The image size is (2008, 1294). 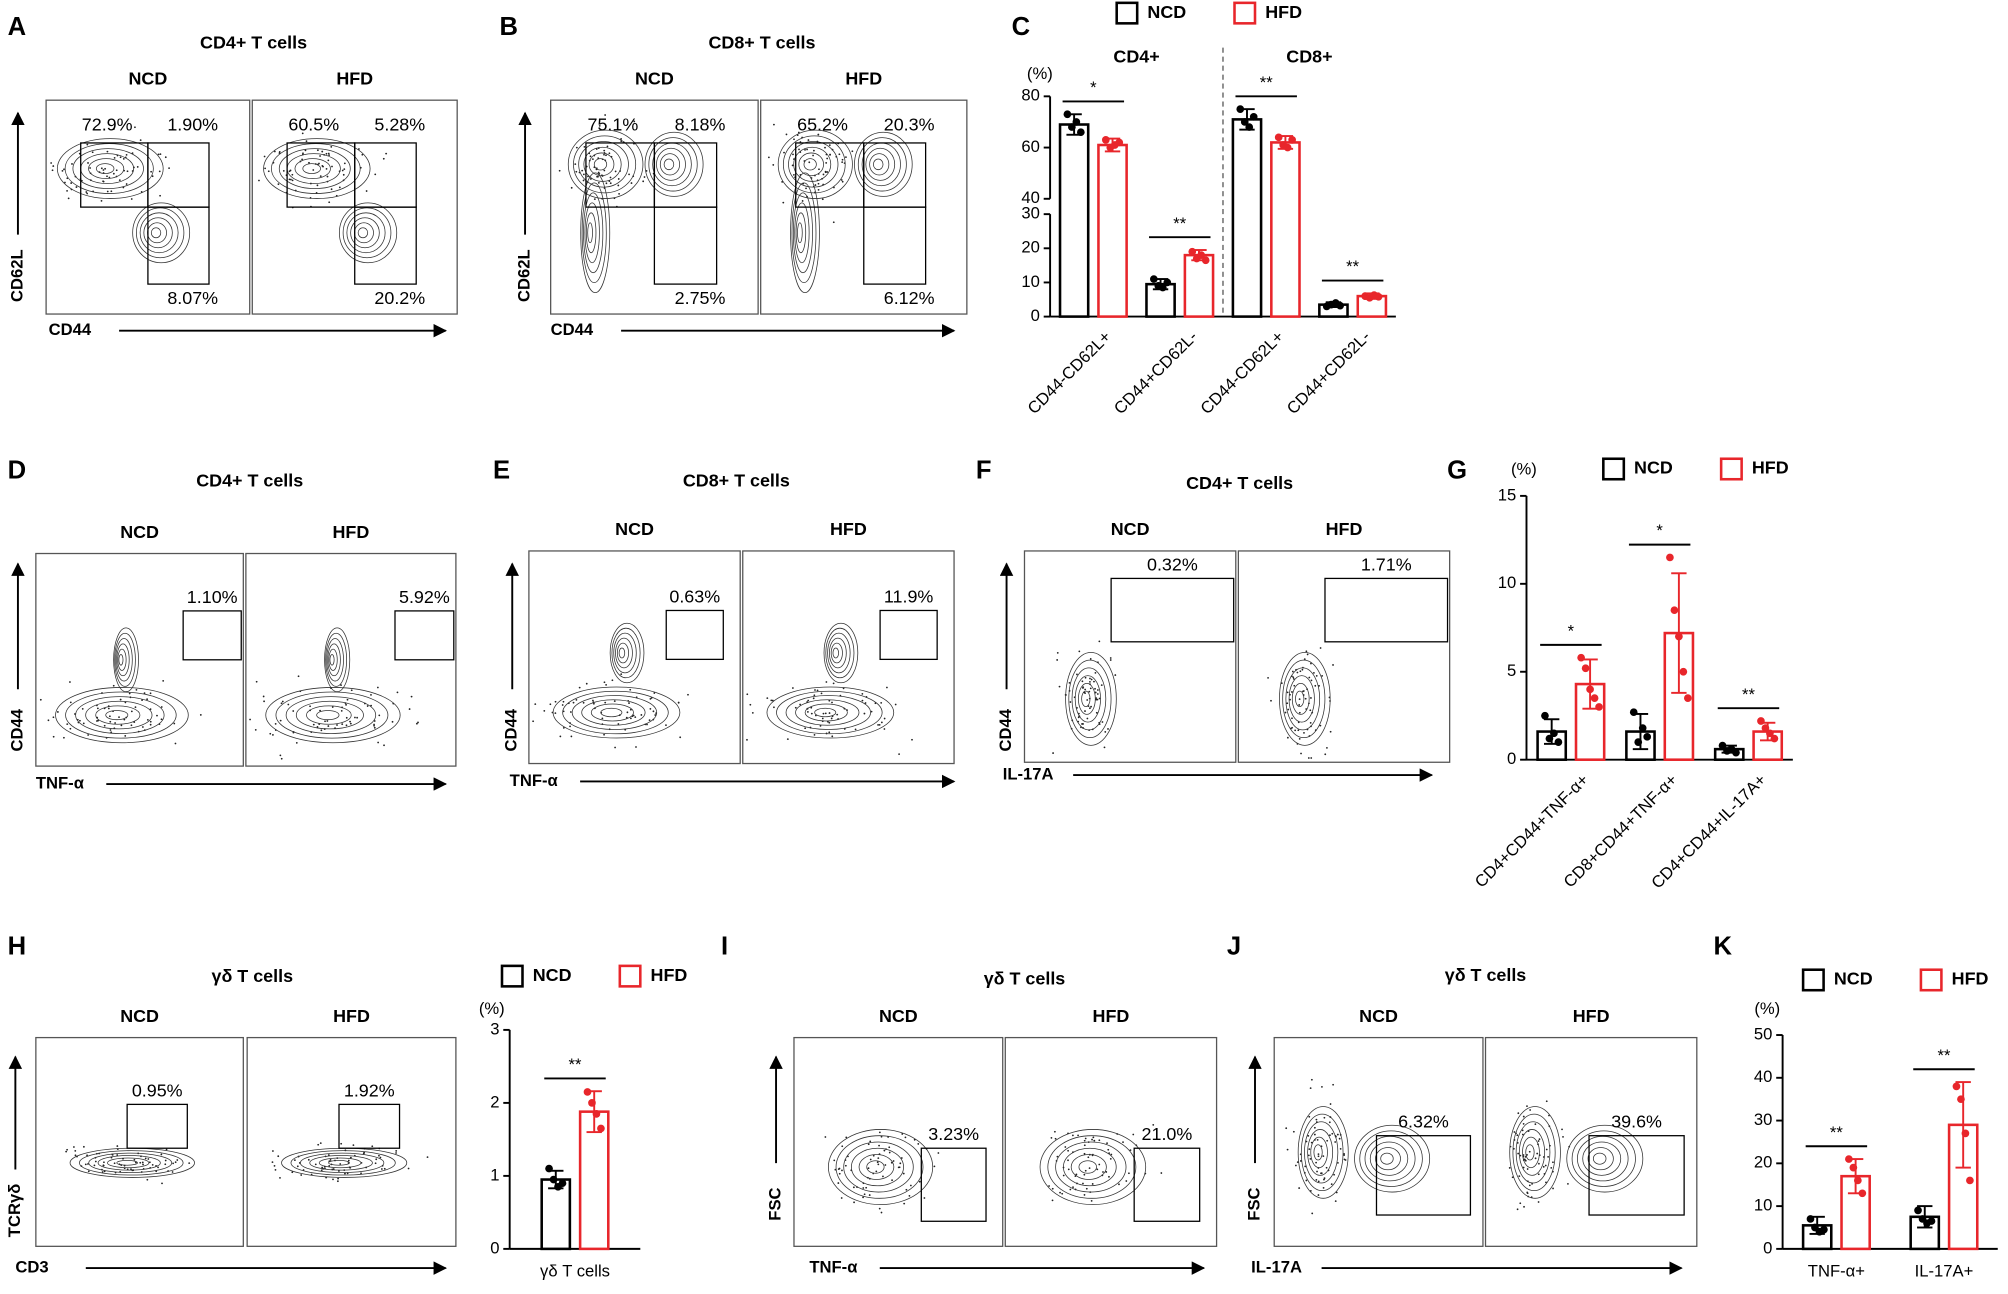 I want to click on significance-label: **, so click(x=575, y=1064).